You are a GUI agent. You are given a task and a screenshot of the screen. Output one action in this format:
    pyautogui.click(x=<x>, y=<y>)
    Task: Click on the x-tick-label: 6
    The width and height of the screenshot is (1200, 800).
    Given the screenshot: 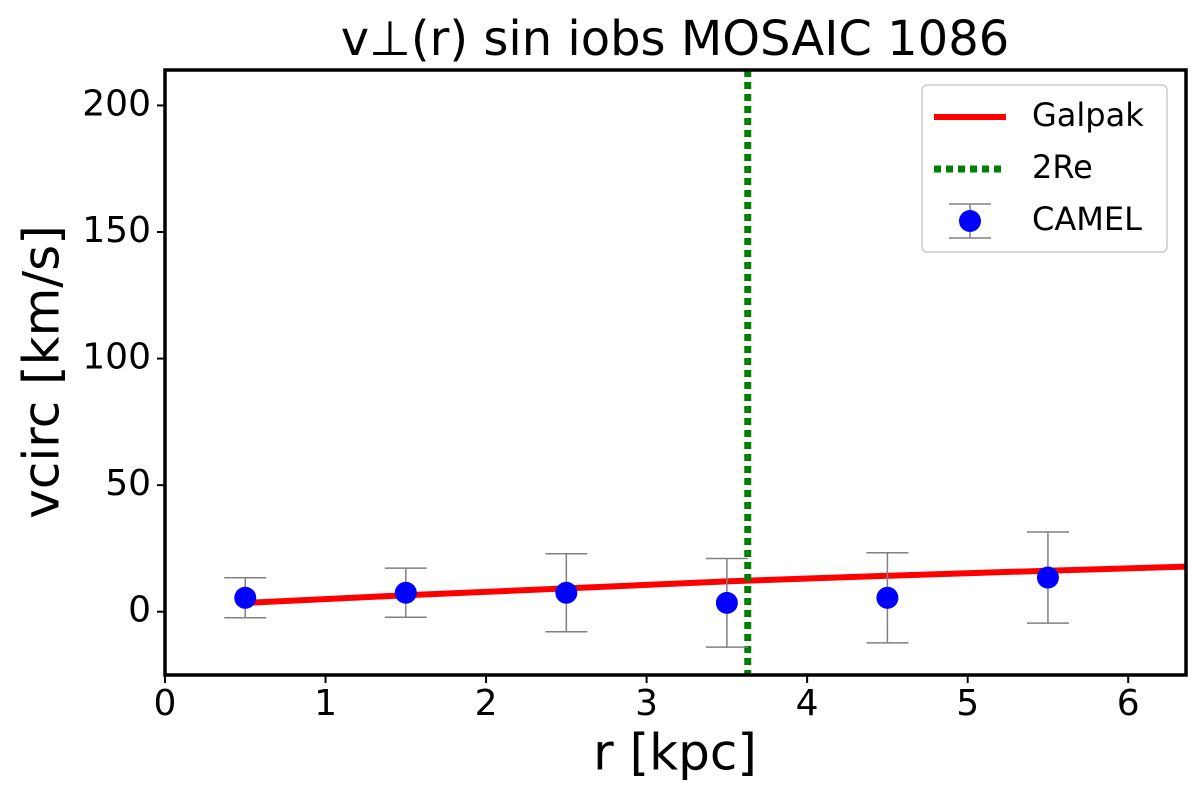 What is the action you would take?
    pyautogui.click(x=1128, y=703)
    